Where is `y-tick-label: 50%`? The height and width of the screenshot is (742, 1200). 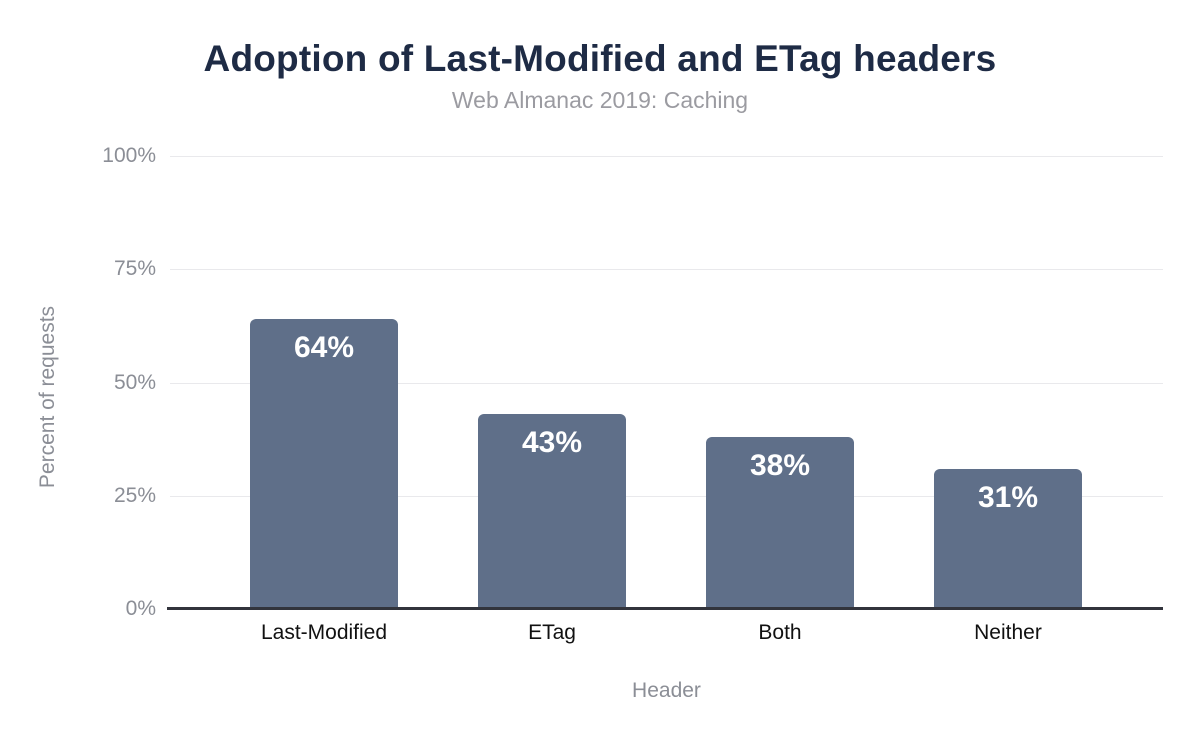
y-tick-label: 50% is located at coordinates (134, 382).